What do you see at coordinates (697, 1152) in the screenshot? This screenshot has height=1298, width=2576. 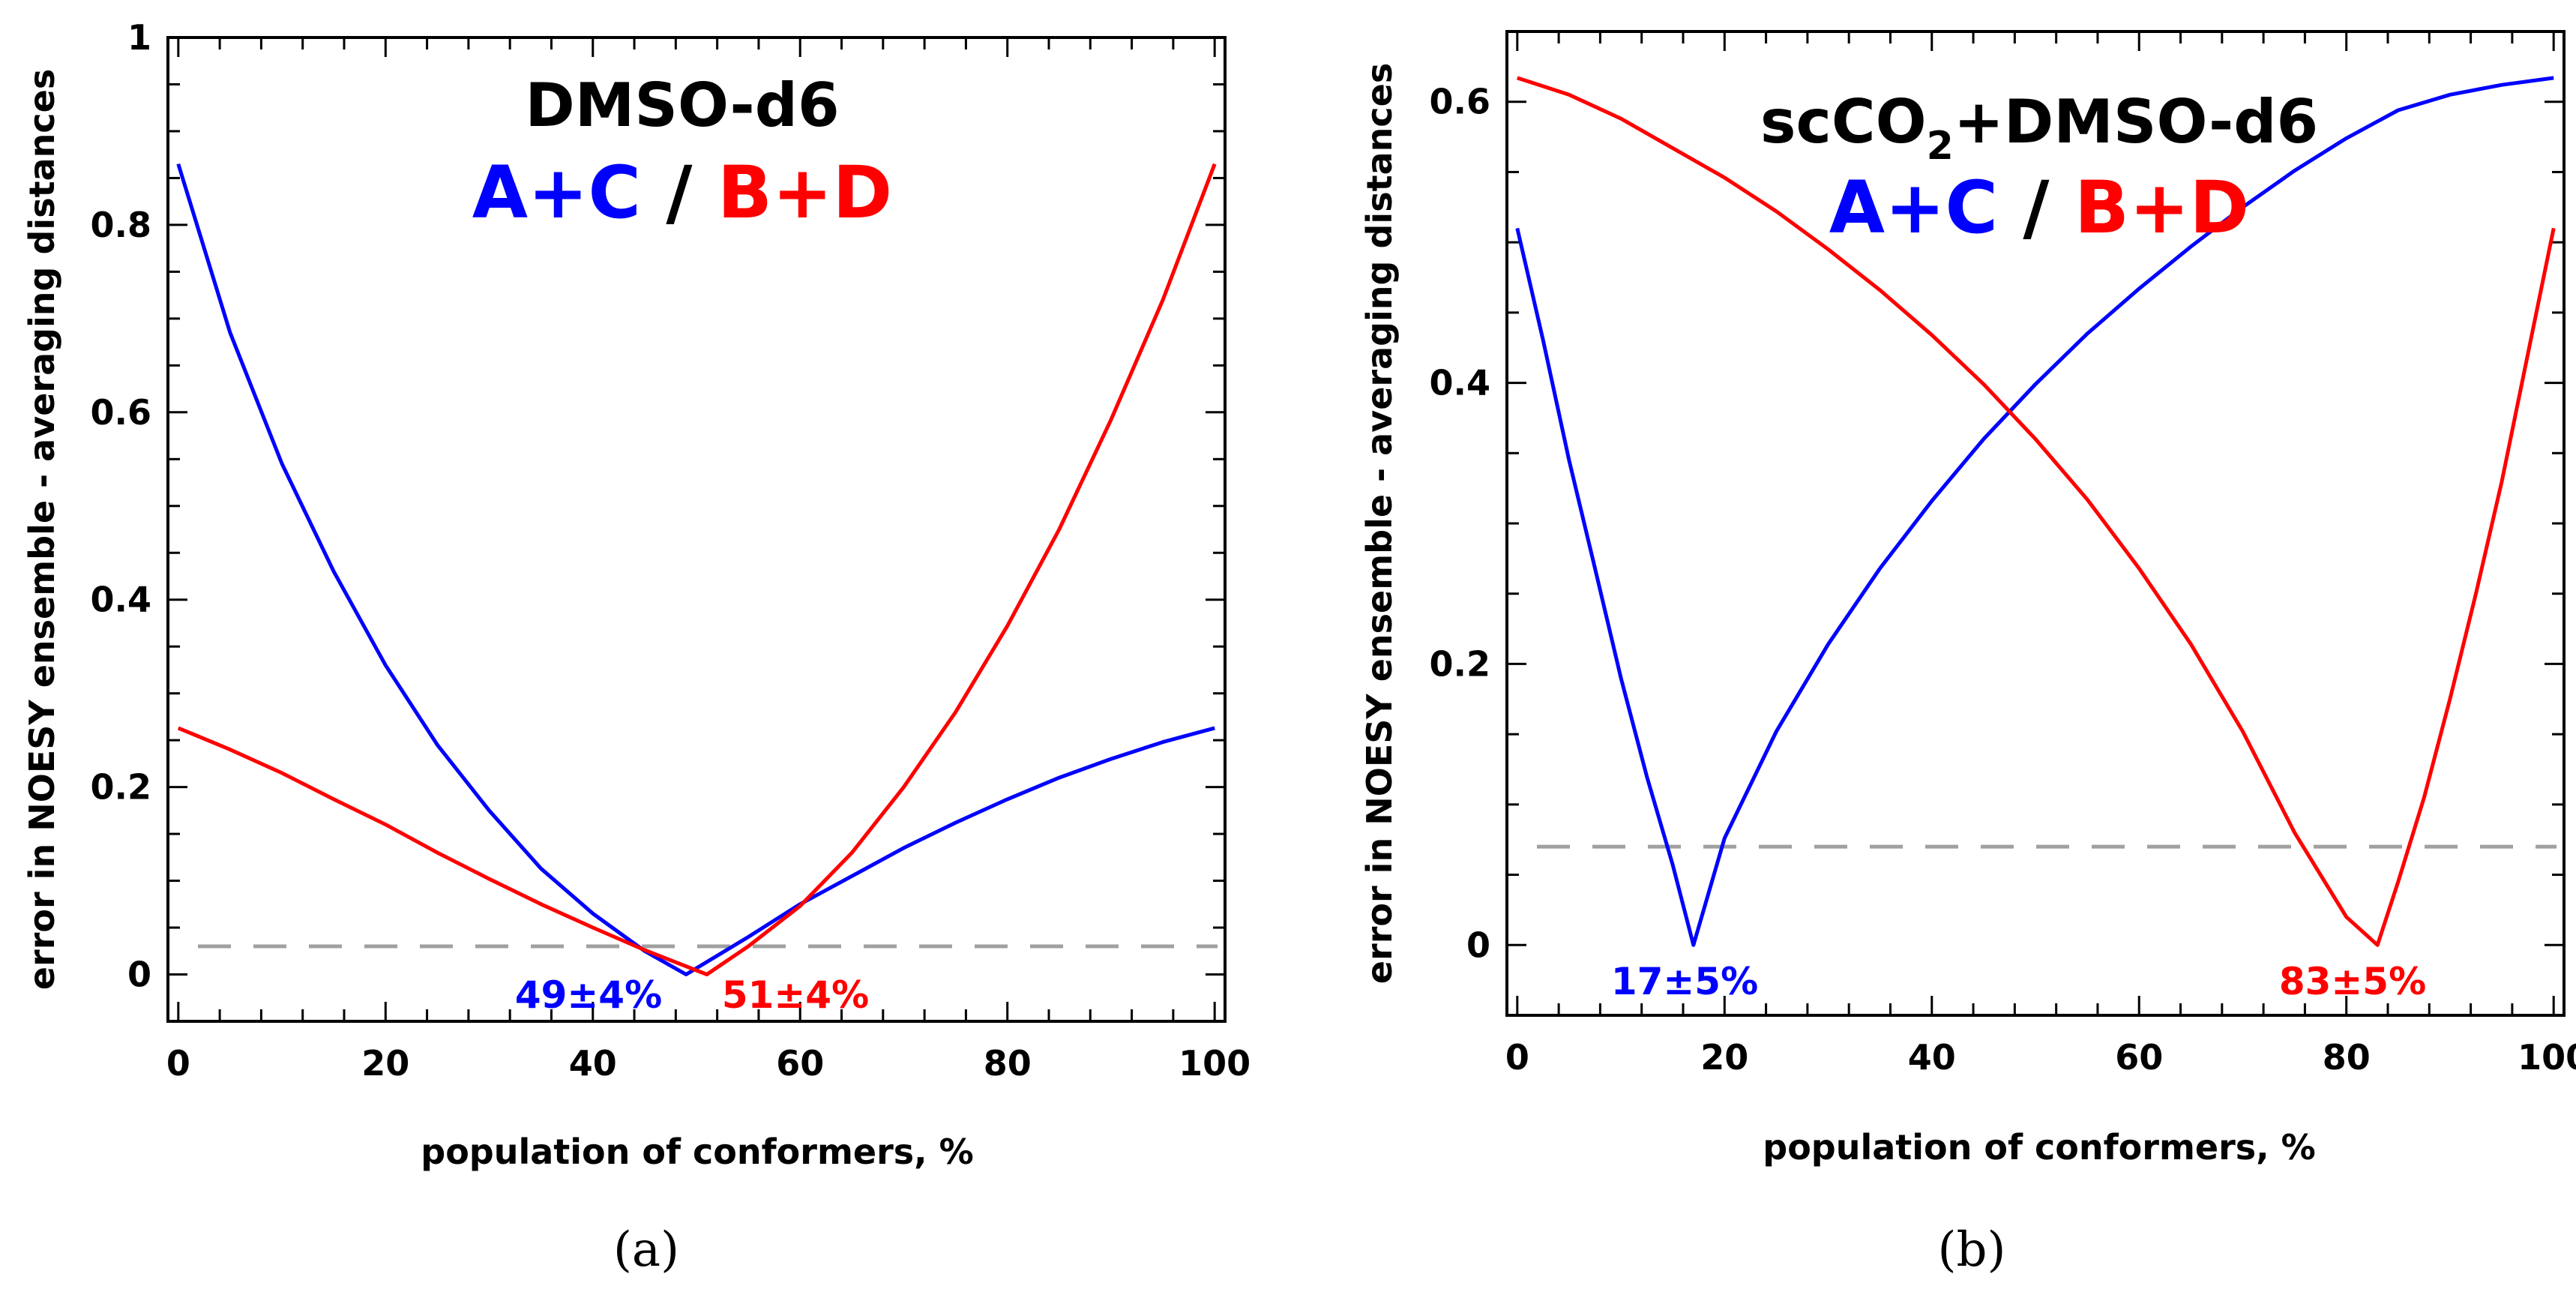 I see `x-axis-label-a: population of conformers, %` at bounding box center [697, 1152].